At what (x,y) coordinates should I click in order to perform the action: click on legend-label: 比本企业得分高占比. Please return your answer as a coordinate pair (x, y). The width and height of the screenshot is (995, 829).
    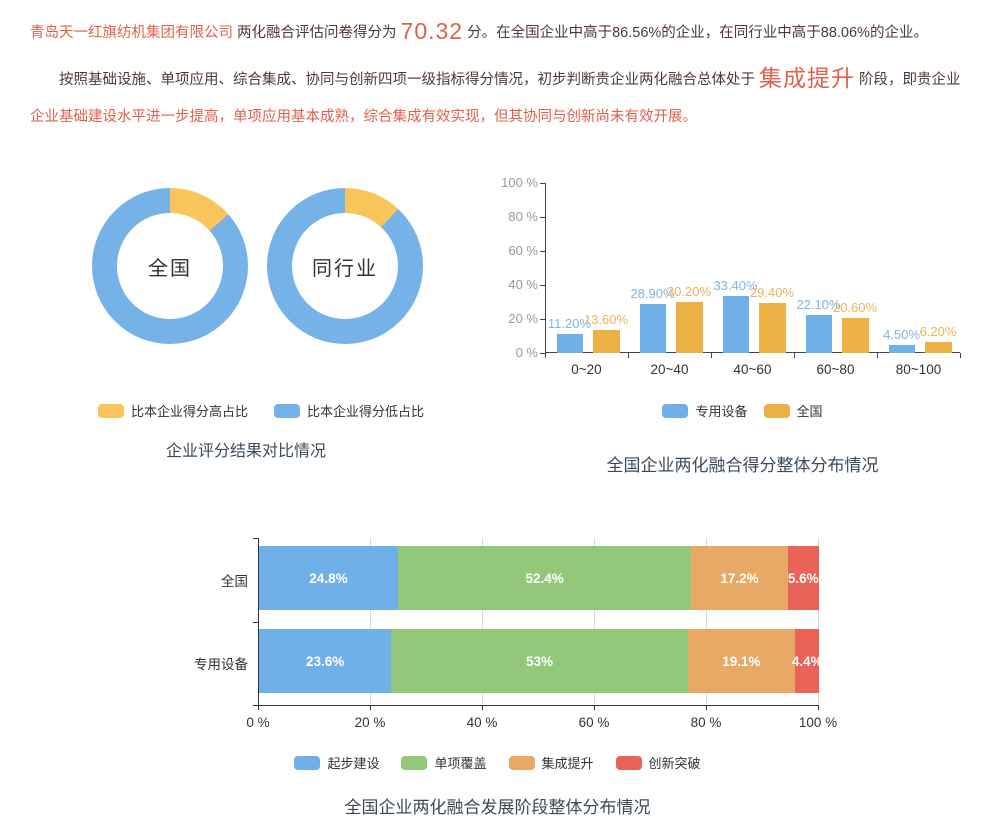
    Looking at the image, I should click on (190, 411).